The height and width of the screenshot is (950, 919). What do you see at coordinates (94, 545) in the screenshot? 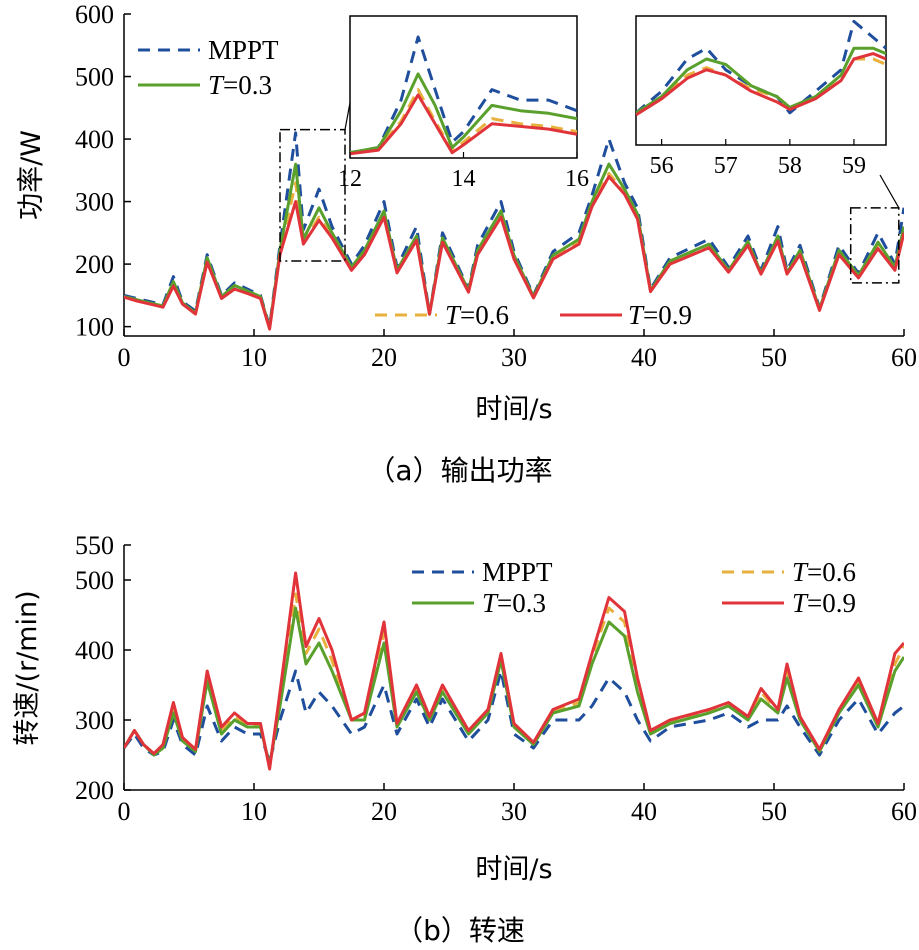
I see `y-tick-label: 550` at bounding box center [94, 545].